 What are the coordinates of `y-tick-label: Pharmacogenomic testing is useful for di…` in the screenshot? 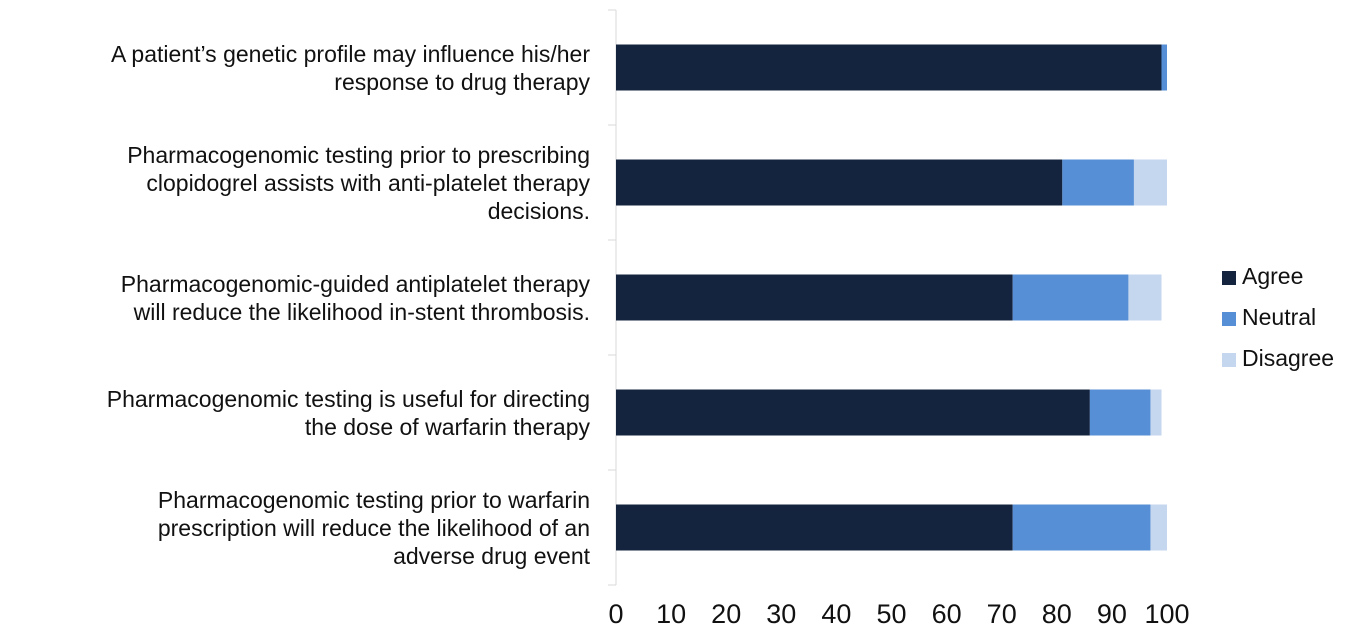 It's located at (348, 412).